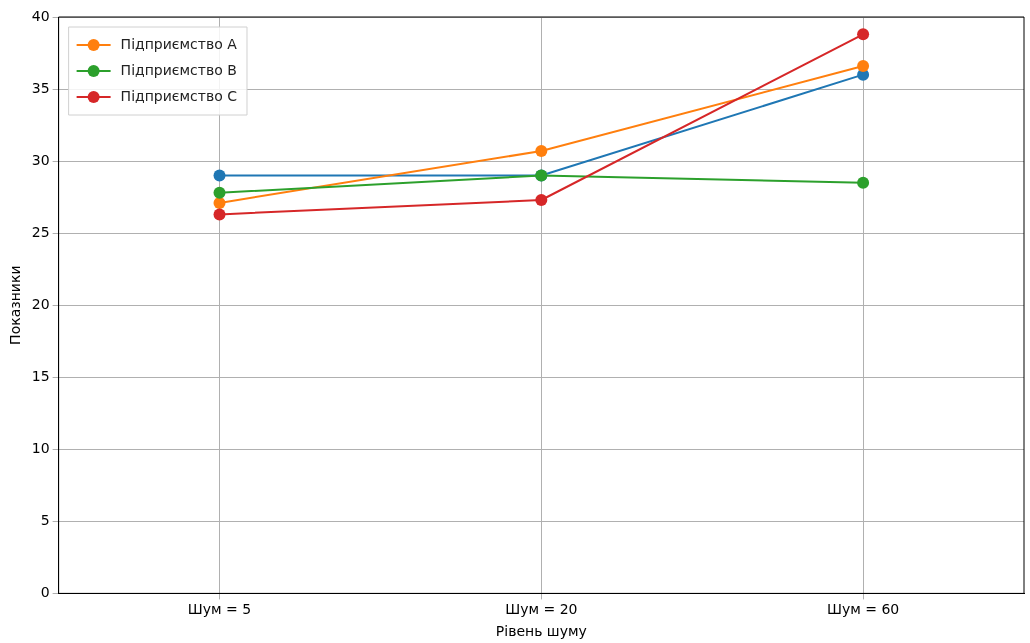 The width and height of the screenshot is (1030, 643). I want to click on x-axis-title: Рівень шуму, so click(541, 631).